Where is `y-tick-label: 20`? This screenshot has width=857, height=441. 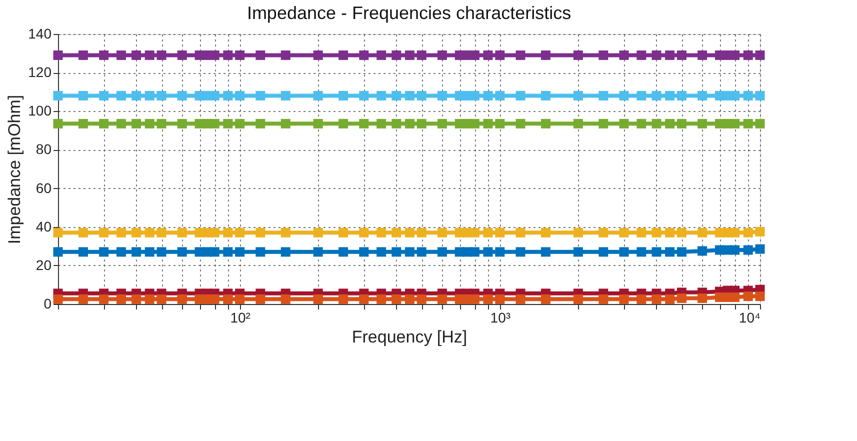
y-tick-label: 20 is located at coordinates (44, 264).